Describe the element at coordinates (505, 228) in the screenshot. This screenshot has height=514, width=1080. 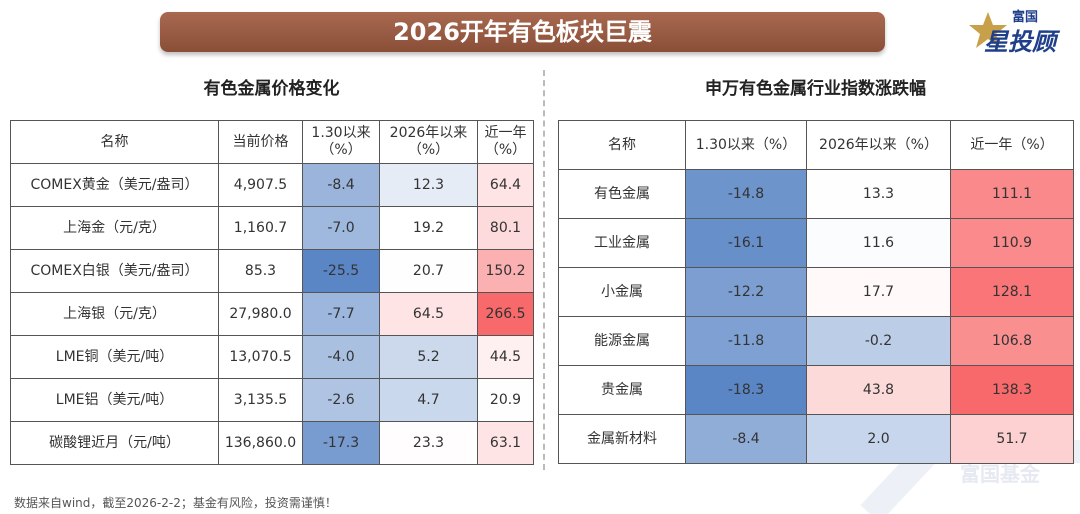
I see `value-cell: 80.1` at that location.